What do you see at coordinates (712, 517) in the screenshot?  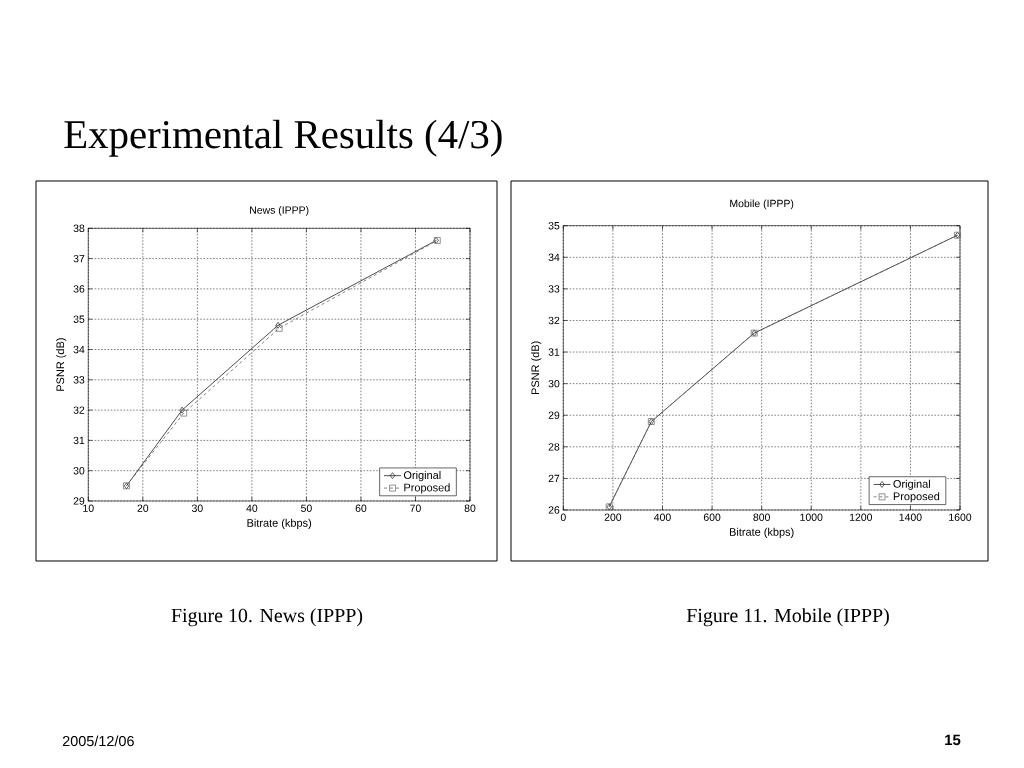 I see `x-tick-label: 600` at bounding box center [712, 517].